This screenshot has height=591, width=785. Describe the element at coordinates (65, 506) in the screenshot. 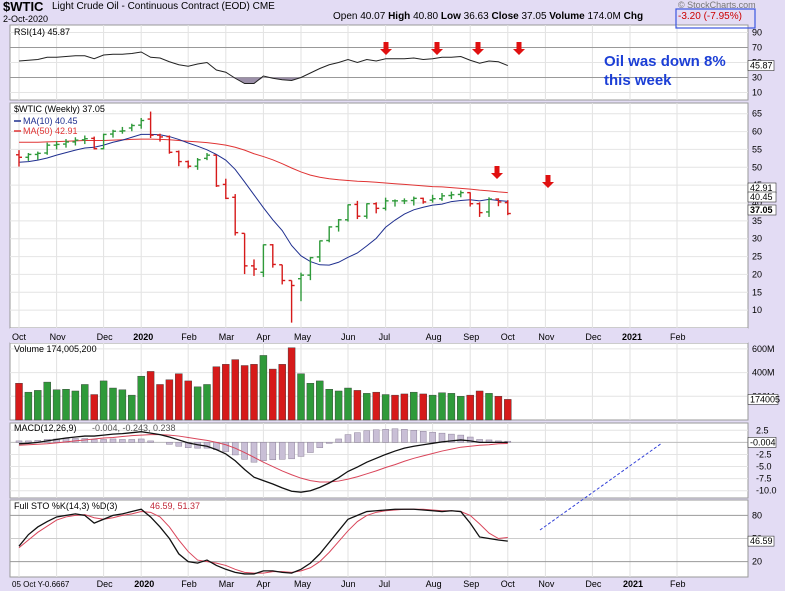

I see `sto-legend-name: Full STO %K(14,3) %D(3)` at that location.